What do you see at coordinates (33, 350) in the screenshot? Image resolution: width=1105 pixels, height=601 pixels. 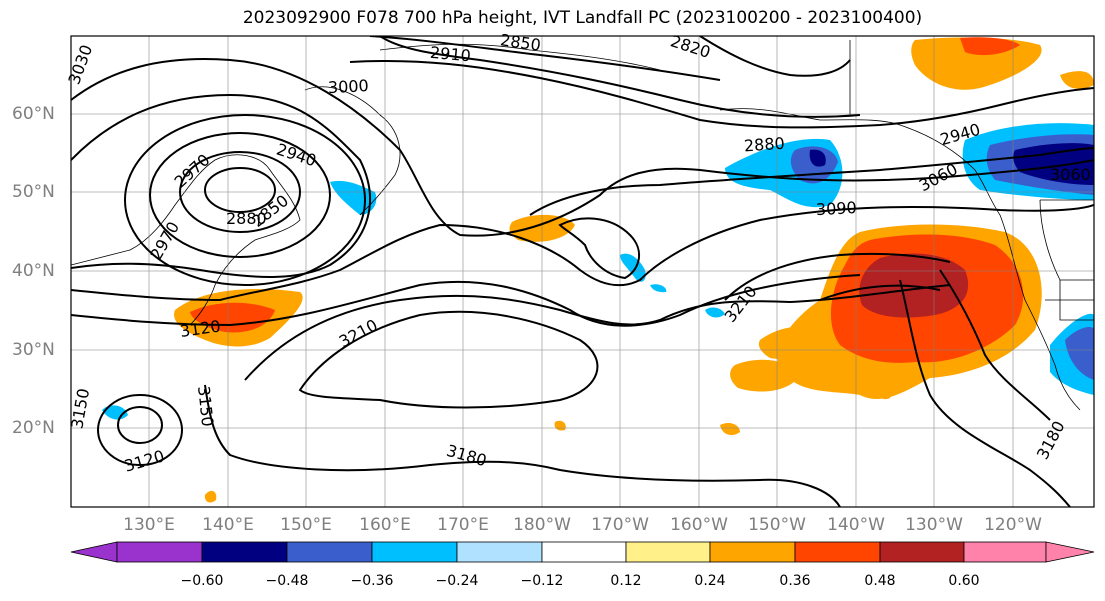 I see `lat-label: 30°N` at bounding box center [33, 350].